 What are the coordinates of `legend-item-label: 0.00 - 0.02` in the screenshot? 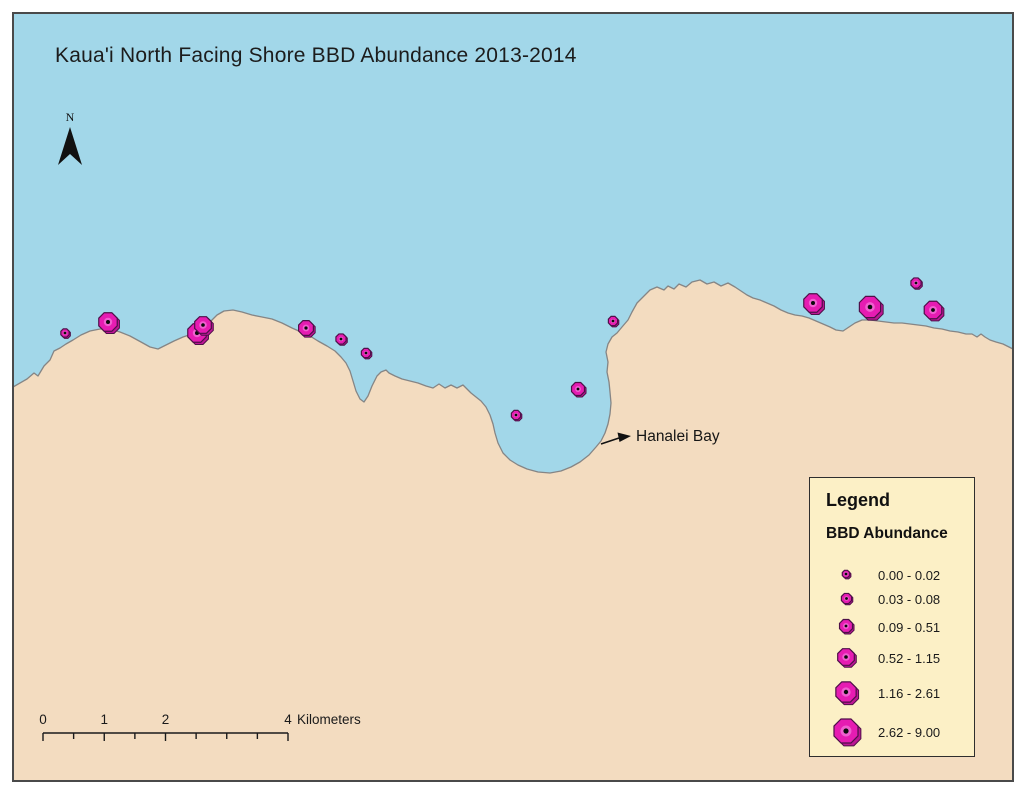 It's located at (909, 575).